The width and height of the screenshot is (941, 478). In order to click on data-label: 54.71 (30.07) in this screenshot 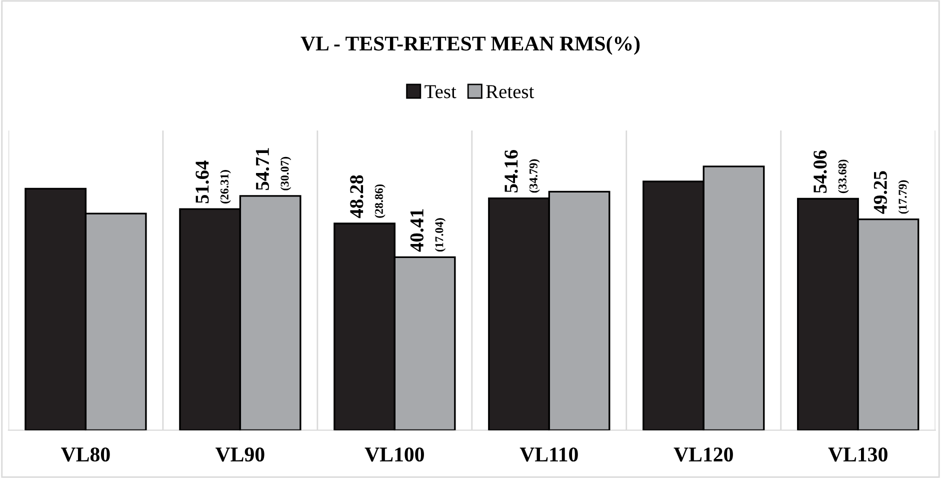, I will do `click(274, 169)`.